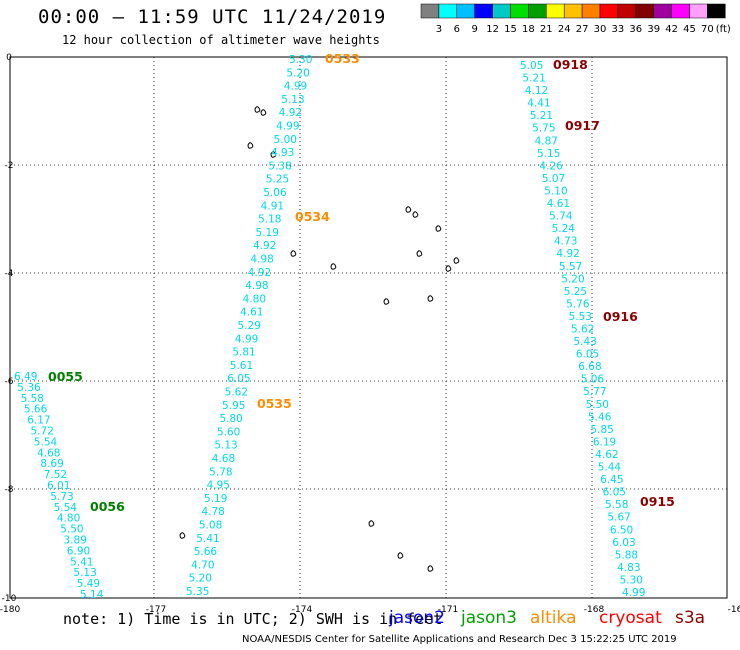 The width and height of the screenshot is (740, 650). What do you see at coordinates (282, 153) in the screenshot?
I see `altika-wave-height-value: 4.93` at bounding box center [282, 153].